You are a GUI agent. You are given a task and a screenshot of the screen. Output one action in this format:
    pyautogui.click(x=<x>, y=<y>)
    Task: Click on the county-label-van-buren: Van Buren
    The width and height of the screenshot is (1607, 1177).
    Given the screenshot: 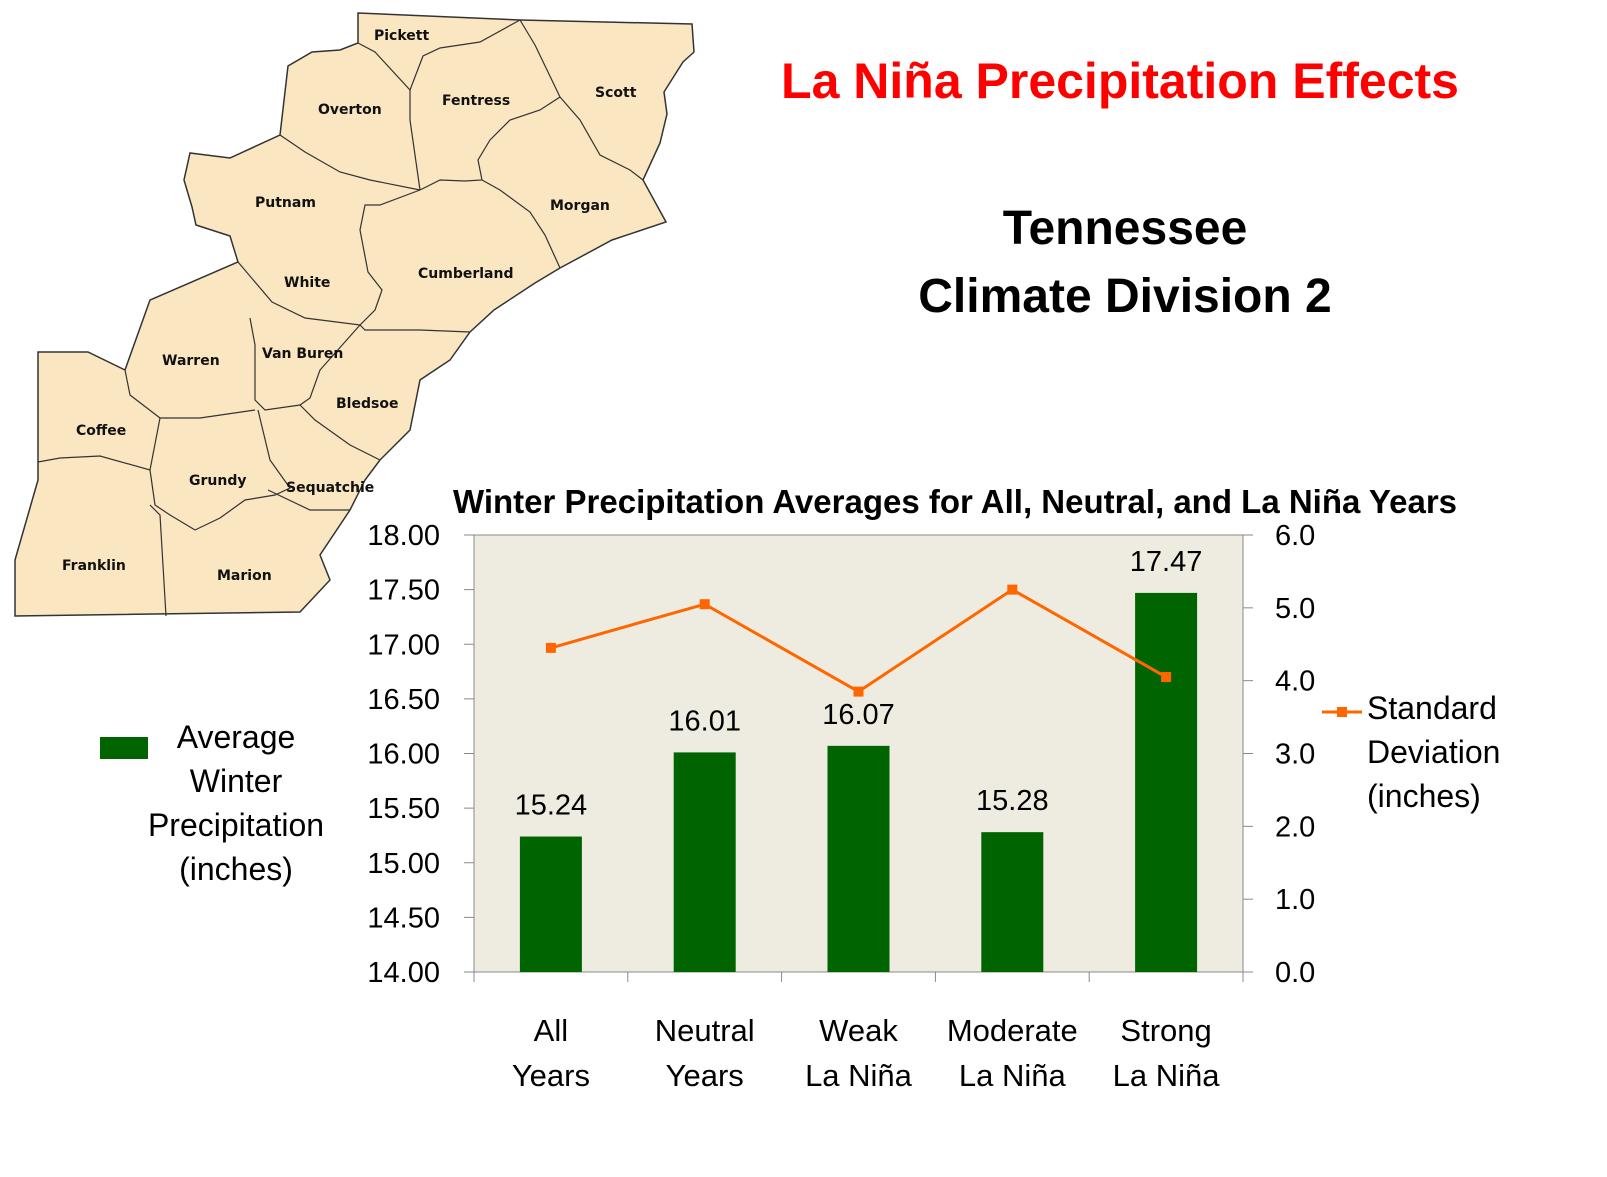 What is the action you would take?
    pyautogui.click(x=302, y=354)
    